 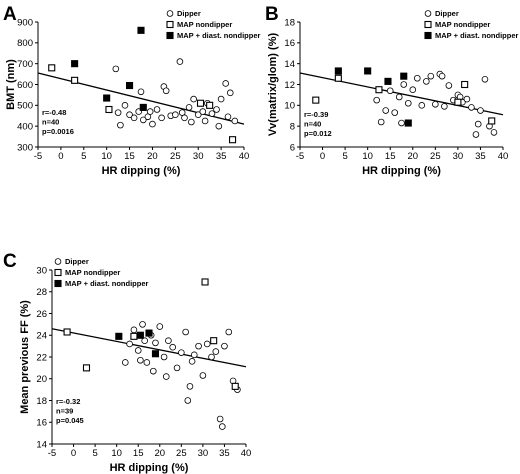 What do you see at coordinates (476, 35) in the screenshot?
I see `legend-label: MAP + diast. nondipper` at bounding box center [476, 35].